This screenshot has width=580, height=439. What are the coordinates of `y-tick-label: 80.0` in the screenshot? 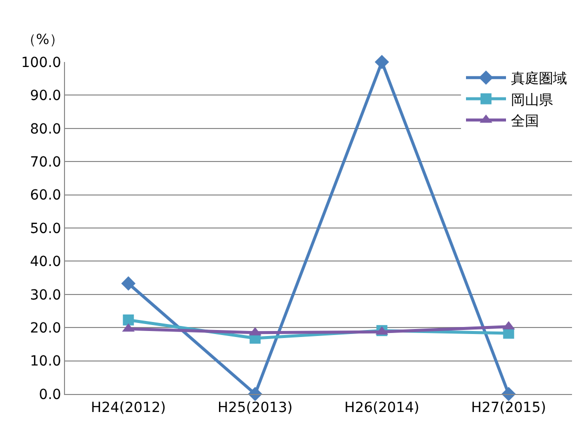 It's located at (46, 129).